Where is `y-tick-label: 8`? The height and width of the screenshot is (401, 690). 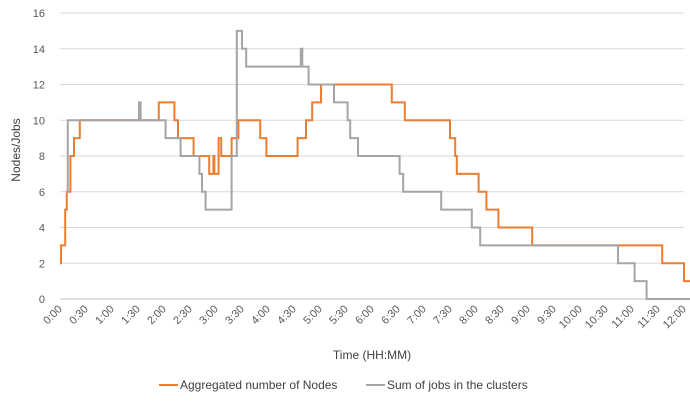
y-tick-label: 8 is located at coordinates (42, 157).